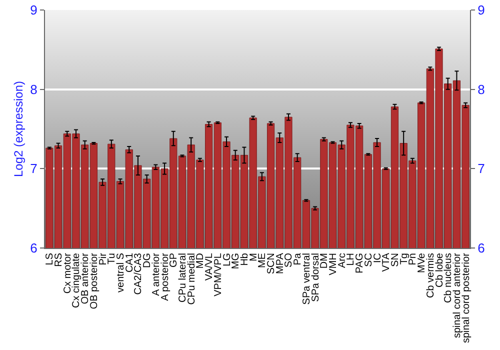 The width and height of the screenshot is (500, 350). Describe the element at coordinates (218, 274) in the screenshot. I see `x-tick-label: VPM/VPL` at that location.